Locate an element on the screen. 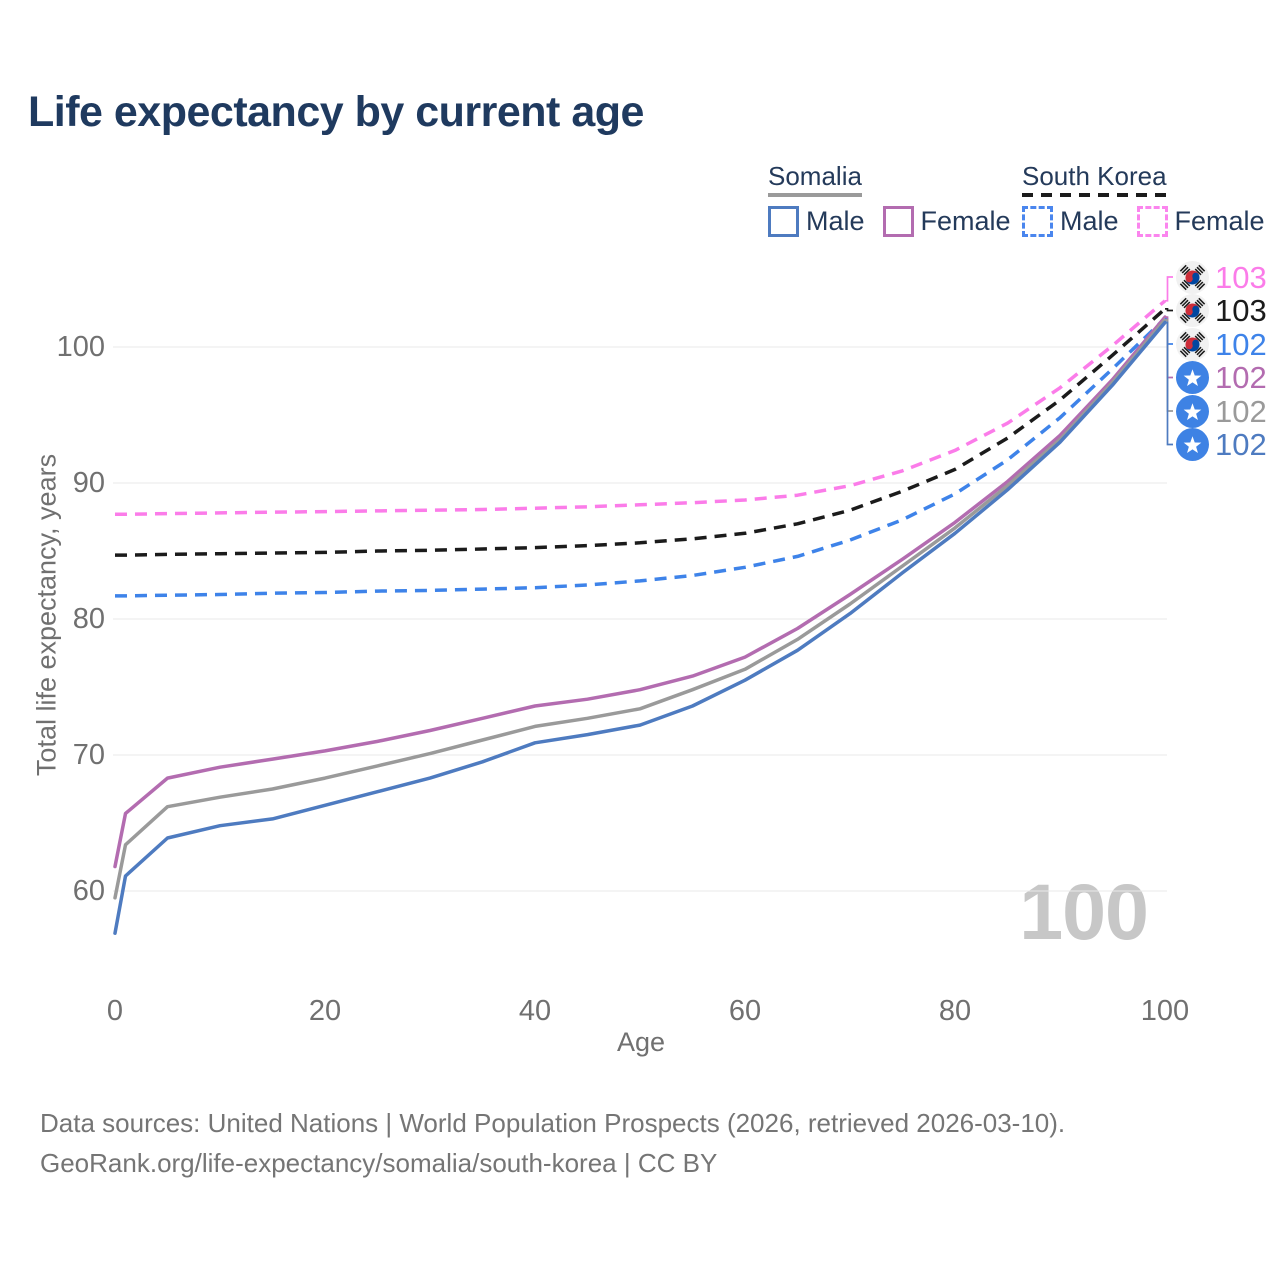 The image size is (1280, 1280). end-label-sk_female: 103 is located at coordinates (1221, 277).